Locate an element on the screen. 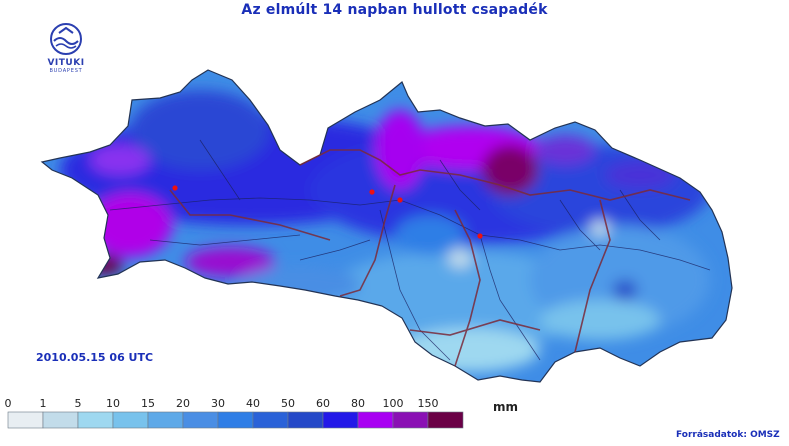 The height and width of the screenshot is (446, 789). legend-label: 10 is located at coordinates (113, 403).